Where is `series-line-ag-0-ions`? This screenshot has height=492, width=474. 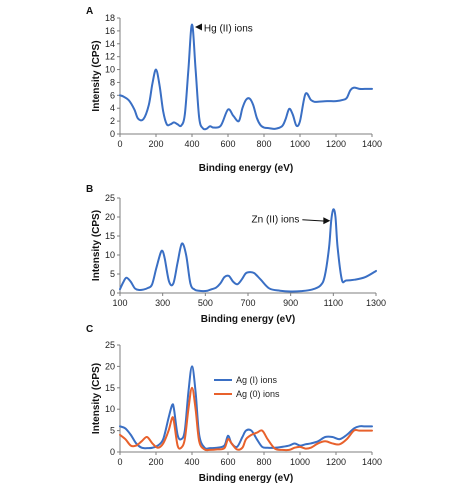
series-line-ag-0-ions is located at coordinates (246, 419).